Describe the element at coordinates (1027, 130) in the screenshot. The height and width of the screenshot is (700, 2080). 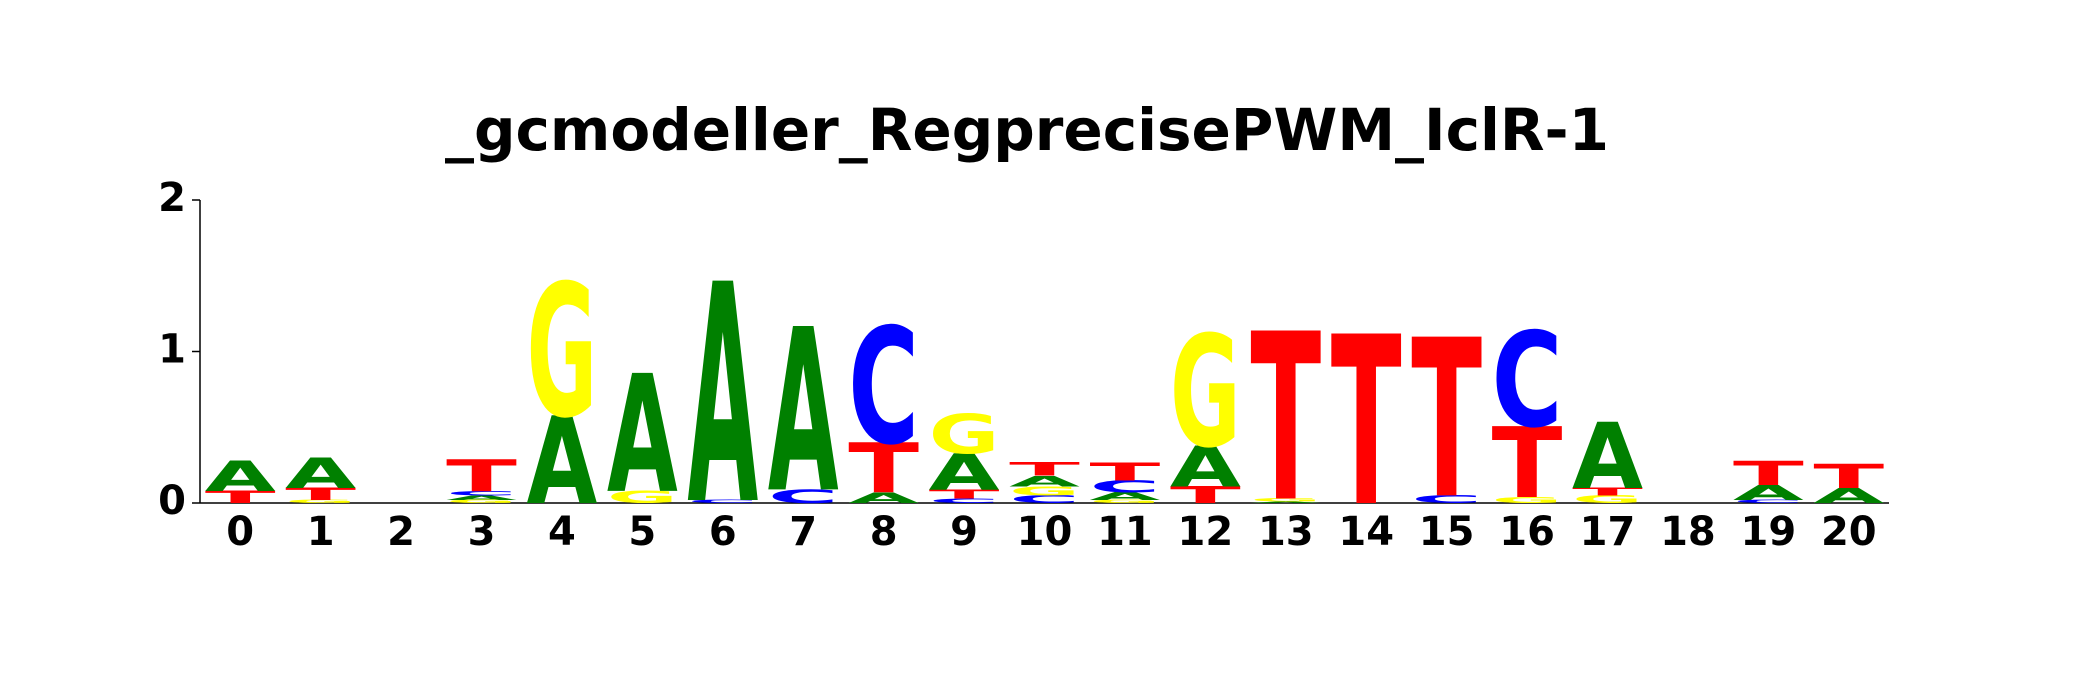
I see `chart-title: _gcmodeller_RegprecisePWM_IclR-1` at that location.